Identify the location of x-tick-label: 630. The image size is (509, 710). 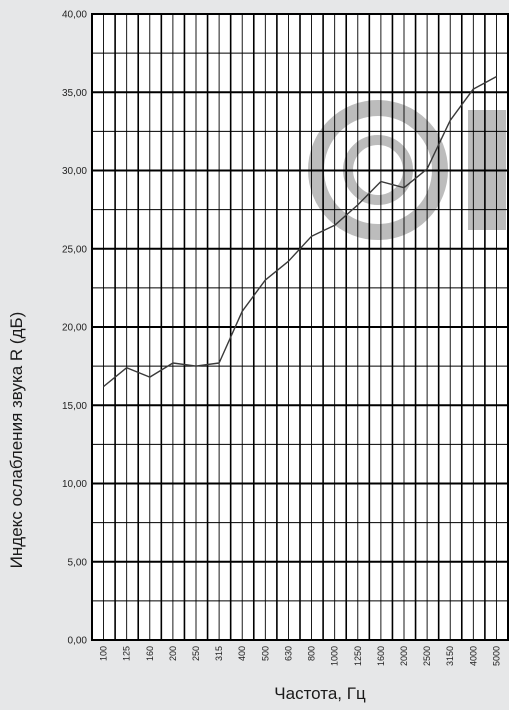
(288, 653).